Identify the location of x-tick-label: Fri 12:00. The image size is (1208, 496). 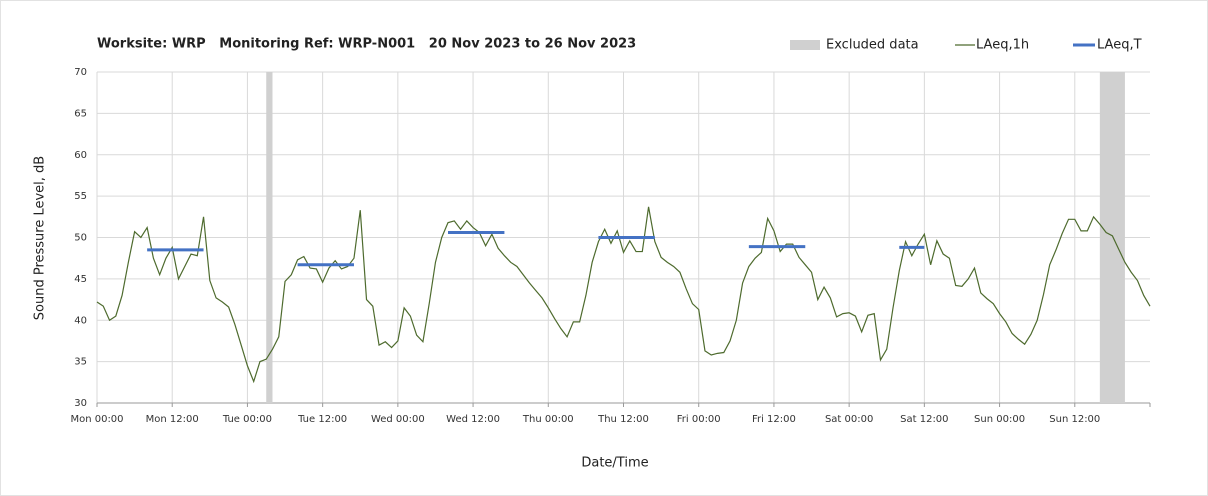
(774, 419).